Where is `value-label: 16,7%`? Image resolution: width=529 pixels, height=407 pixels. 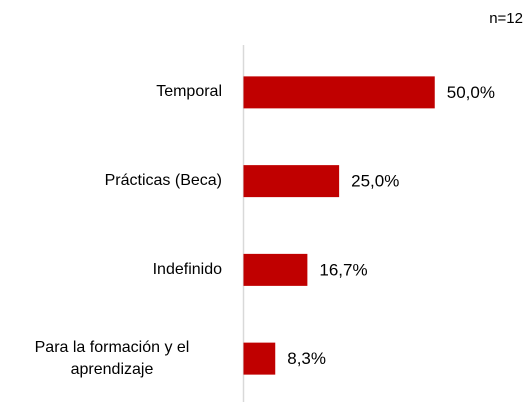
value-label: 16,7% is located at coordinates (343, 269).